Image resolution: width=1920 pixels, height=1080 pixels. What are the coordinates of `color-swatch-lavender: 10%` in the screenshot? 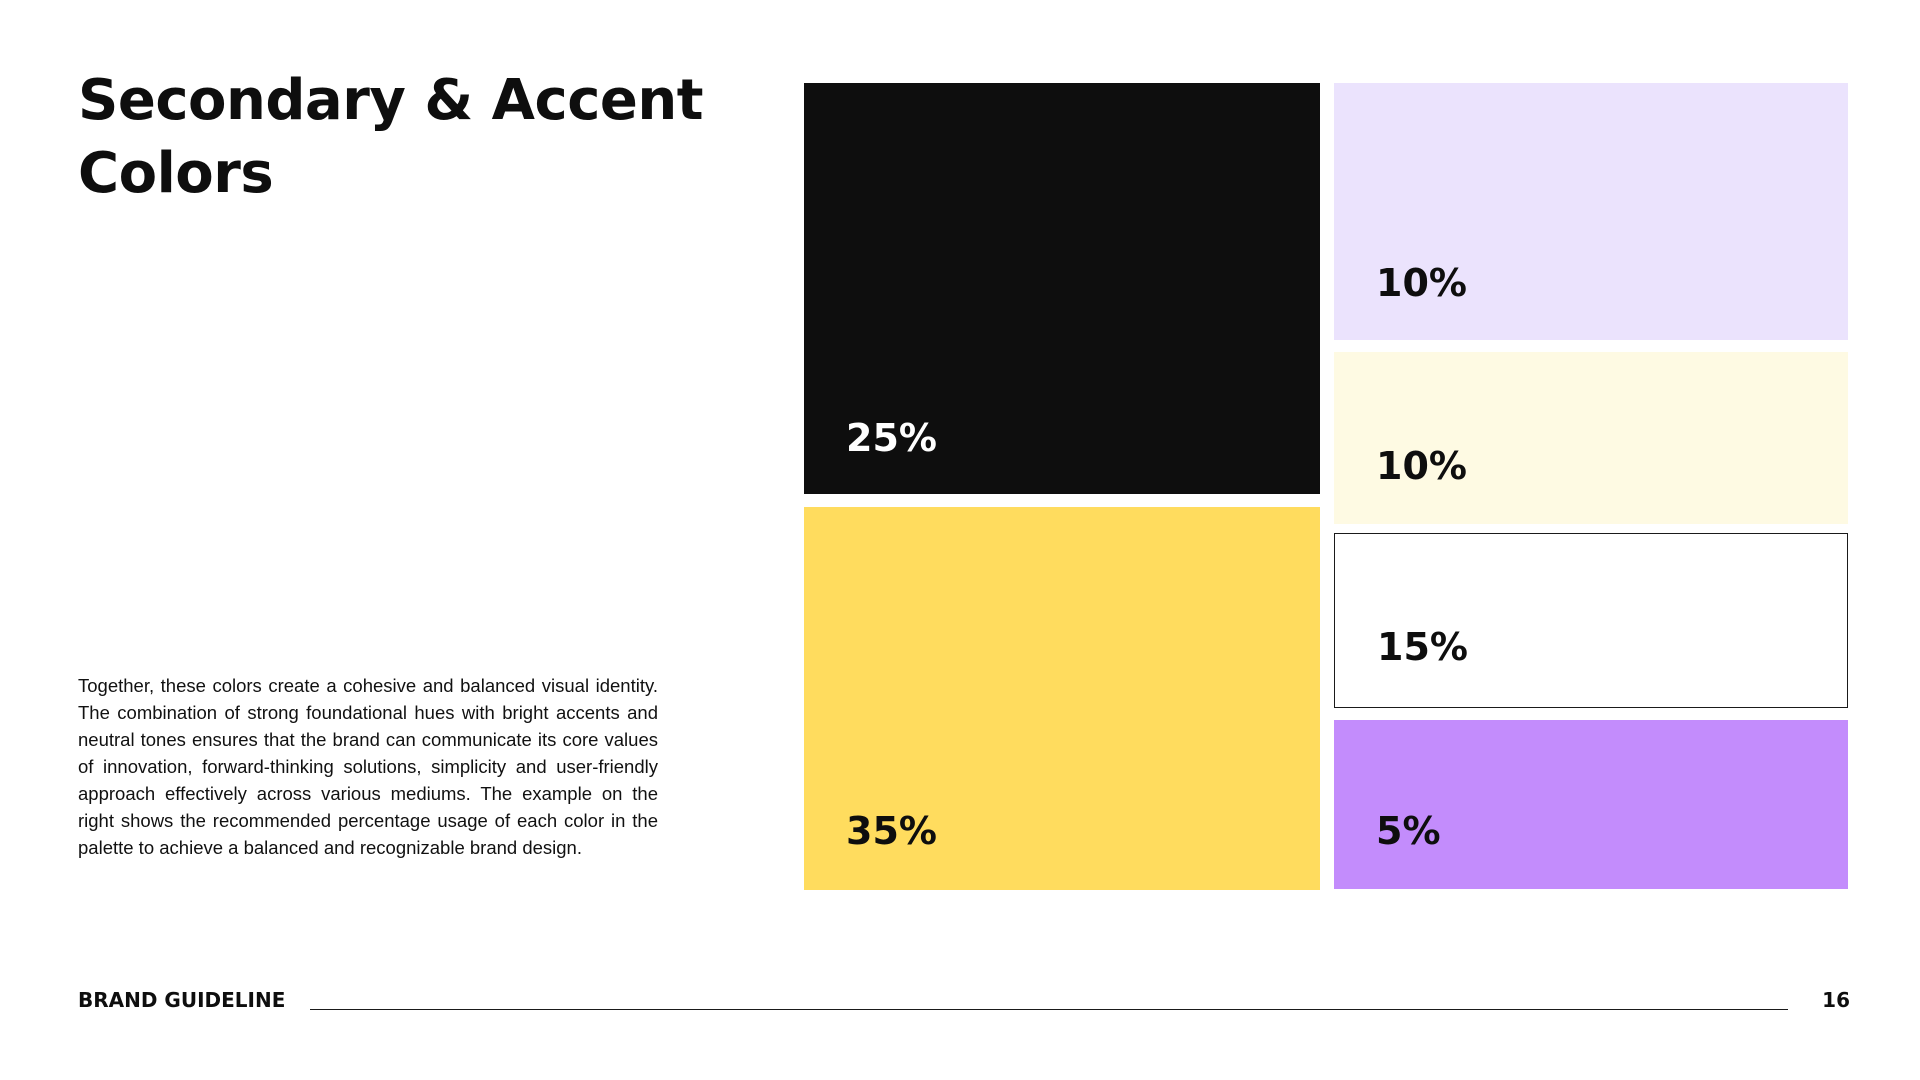 It's located at (1591, 211).